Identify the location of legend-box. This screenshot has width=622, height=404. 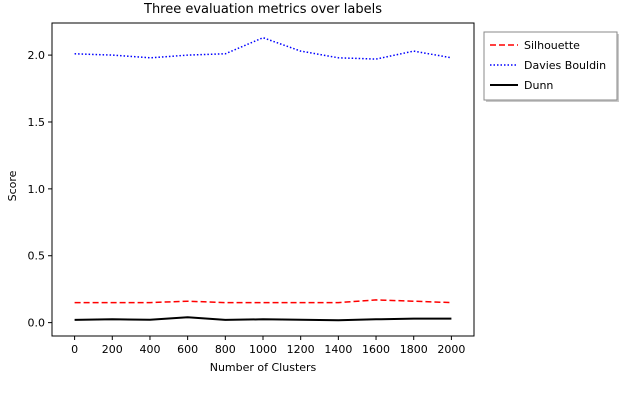
(550, 66).